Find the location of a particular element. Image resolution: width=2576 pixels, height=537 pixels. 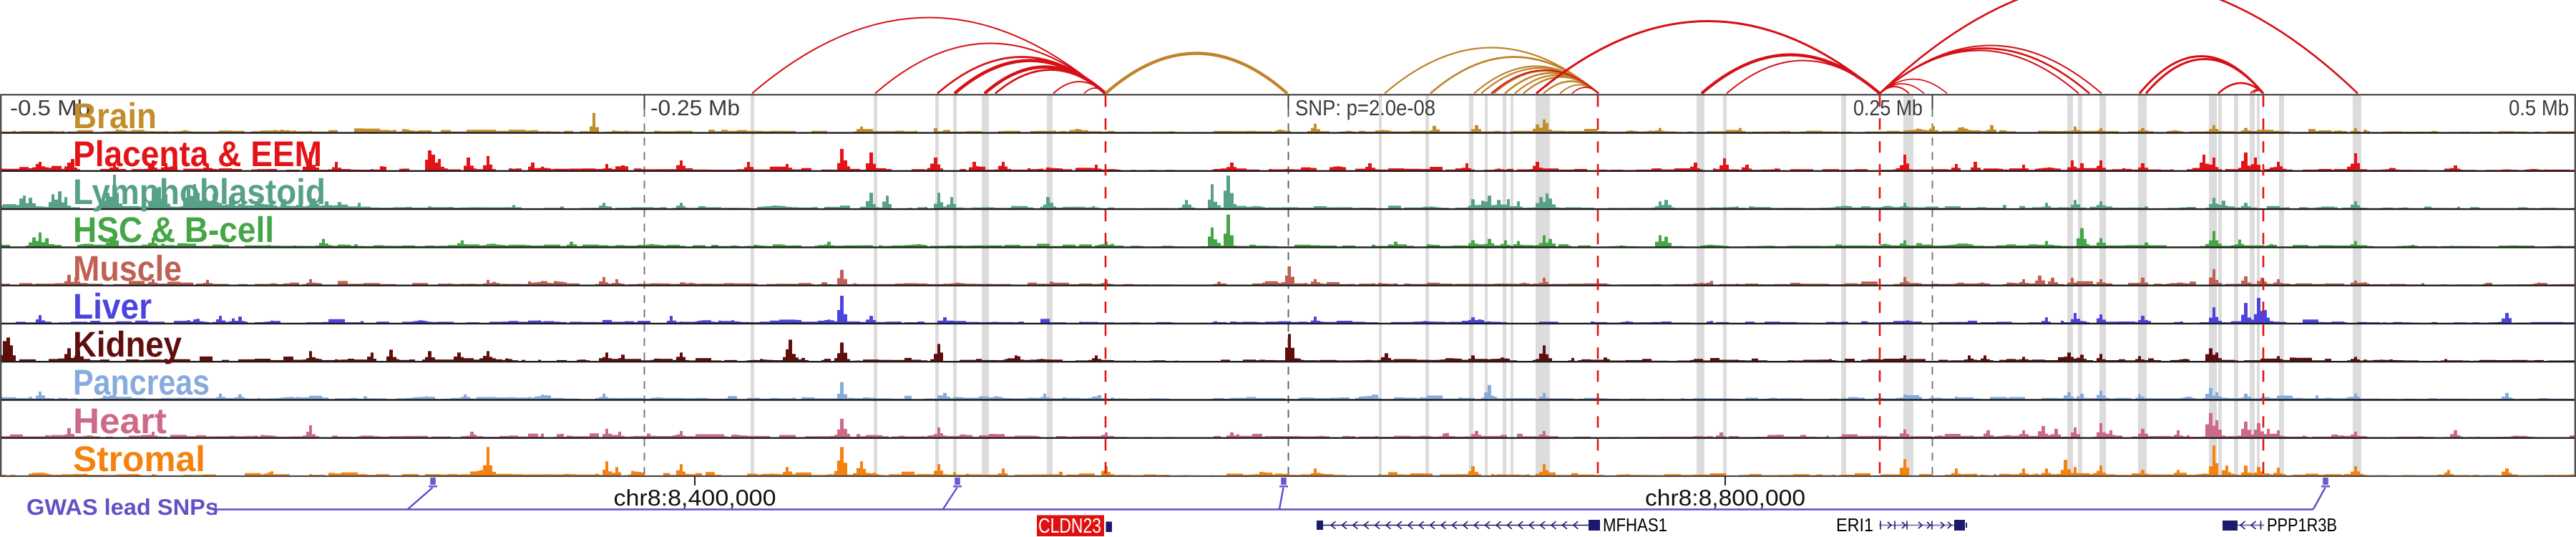

svg-text: Heart is located at coordinates (120, 421).